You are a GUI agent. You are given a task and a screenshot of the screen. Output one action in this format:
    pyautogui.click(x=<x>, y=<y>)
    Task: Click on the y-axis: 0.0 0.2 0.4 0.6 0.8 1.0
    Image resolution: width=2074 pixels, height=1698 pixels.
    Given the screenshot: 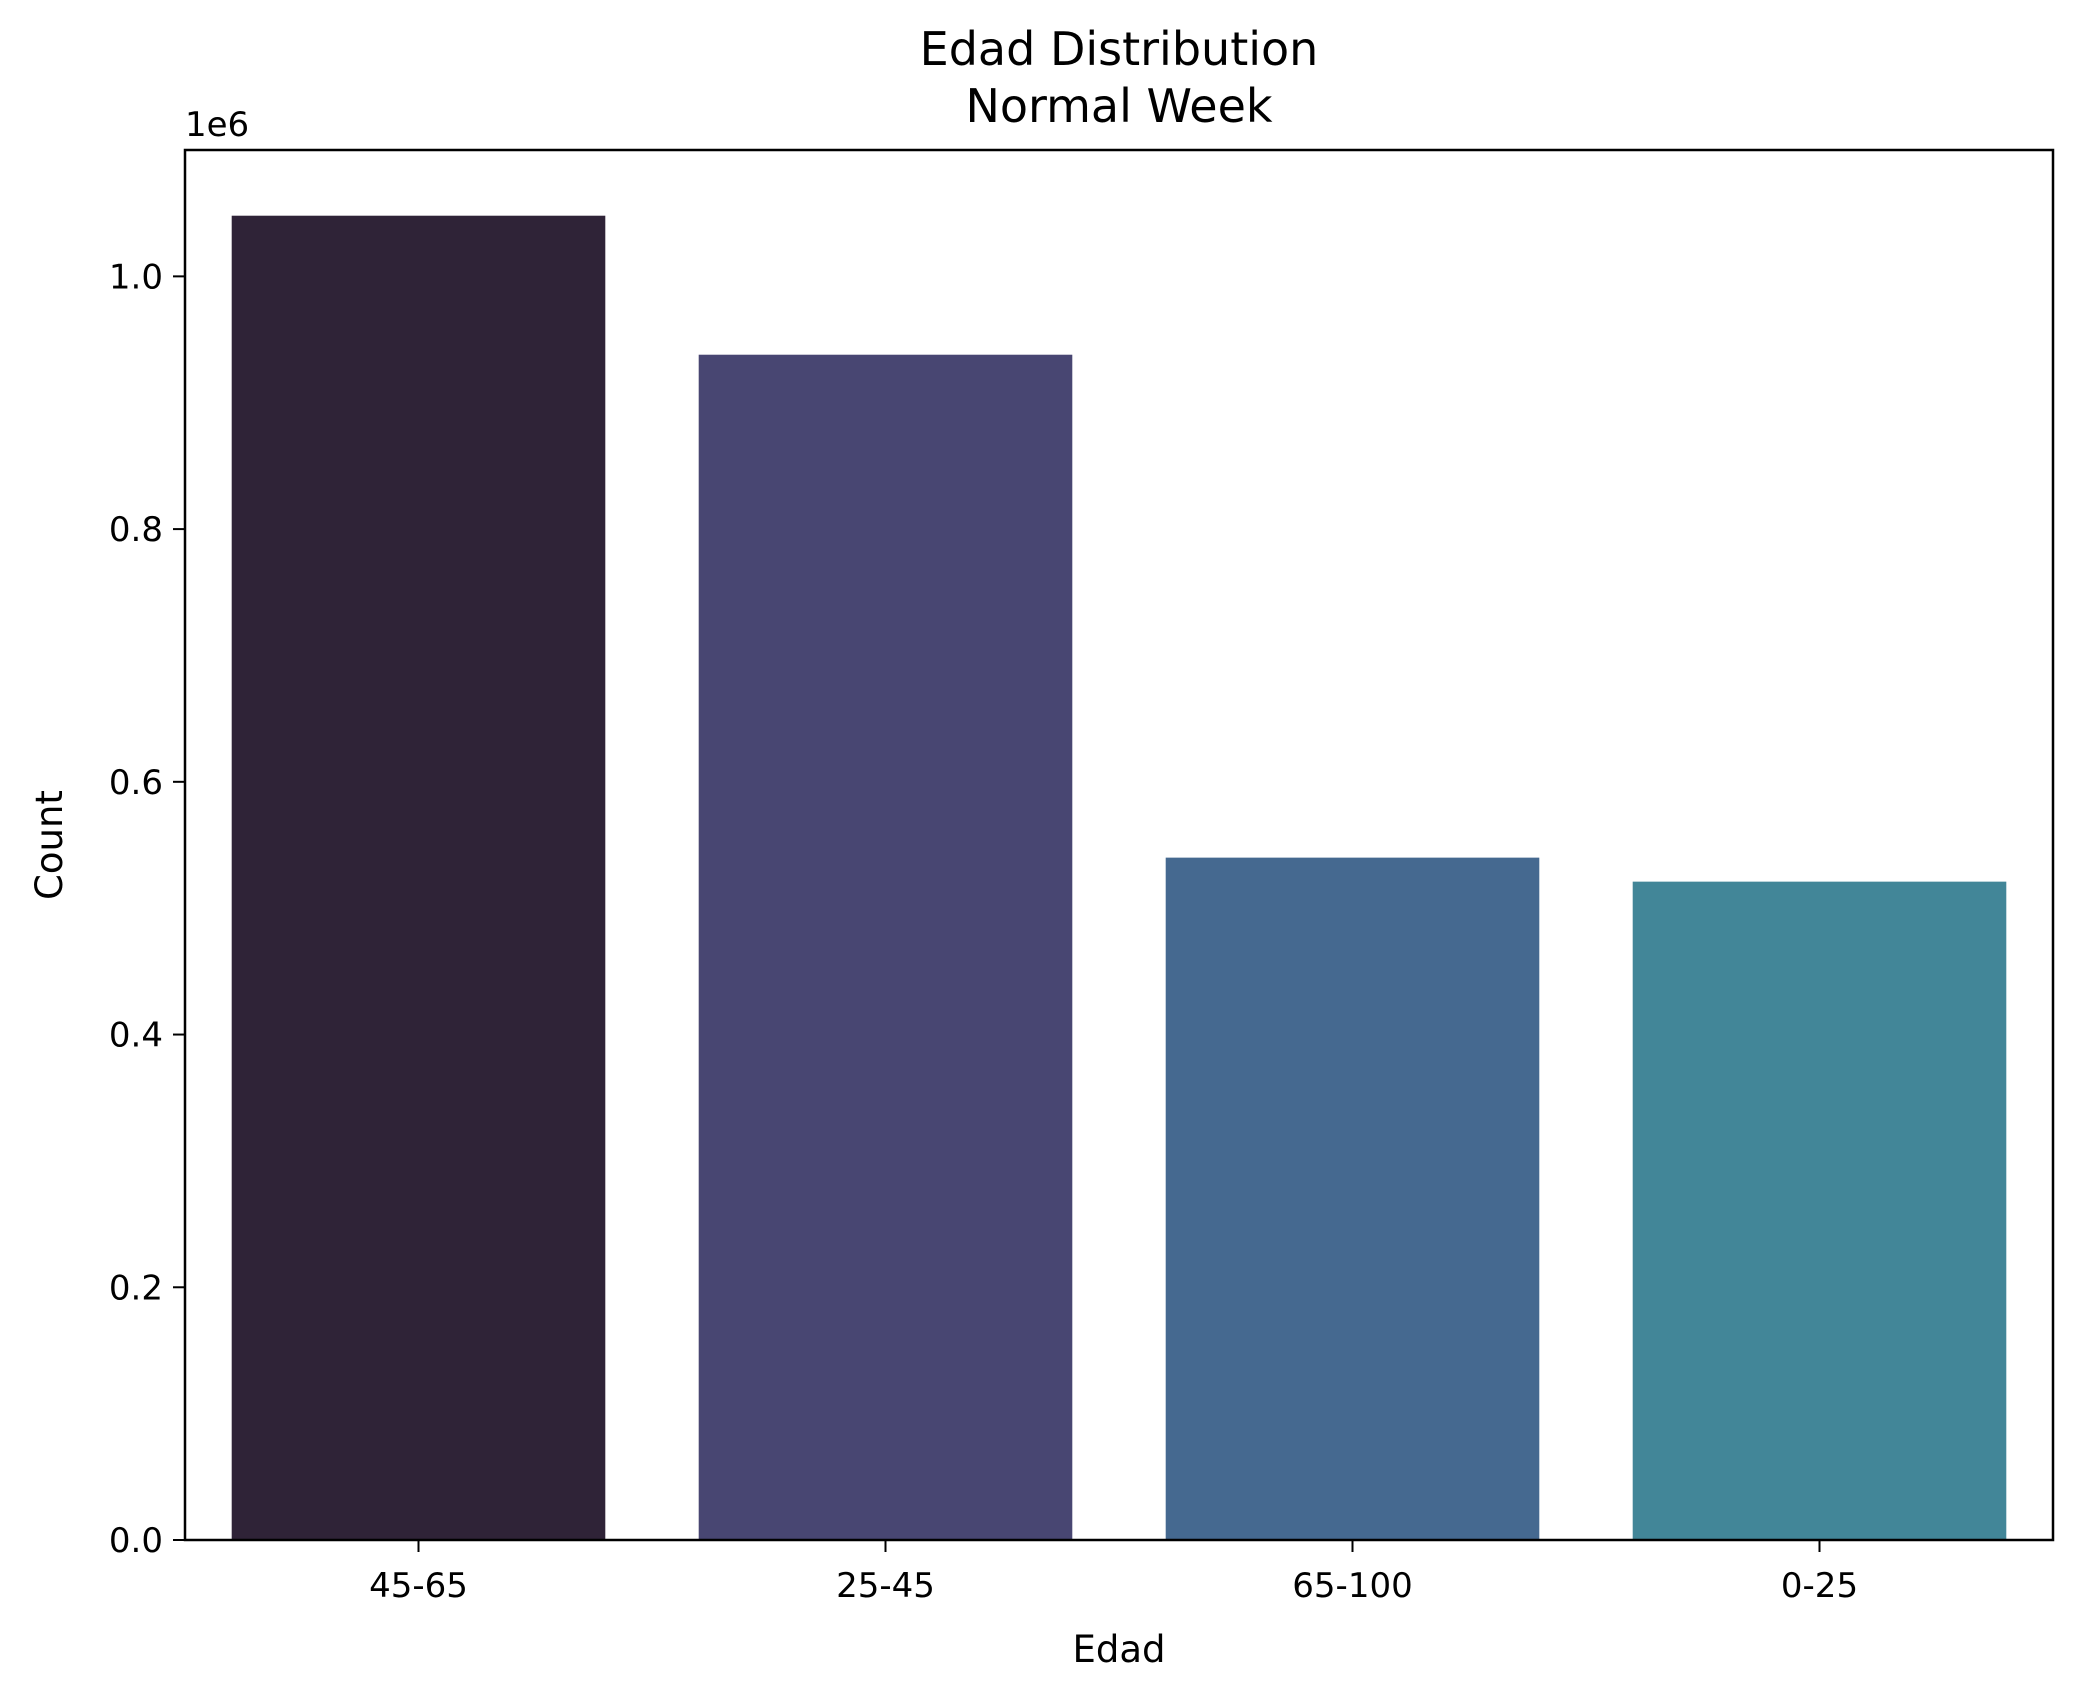 What is the action you would take?
    pyautogui.click(x=147, y=909)
    